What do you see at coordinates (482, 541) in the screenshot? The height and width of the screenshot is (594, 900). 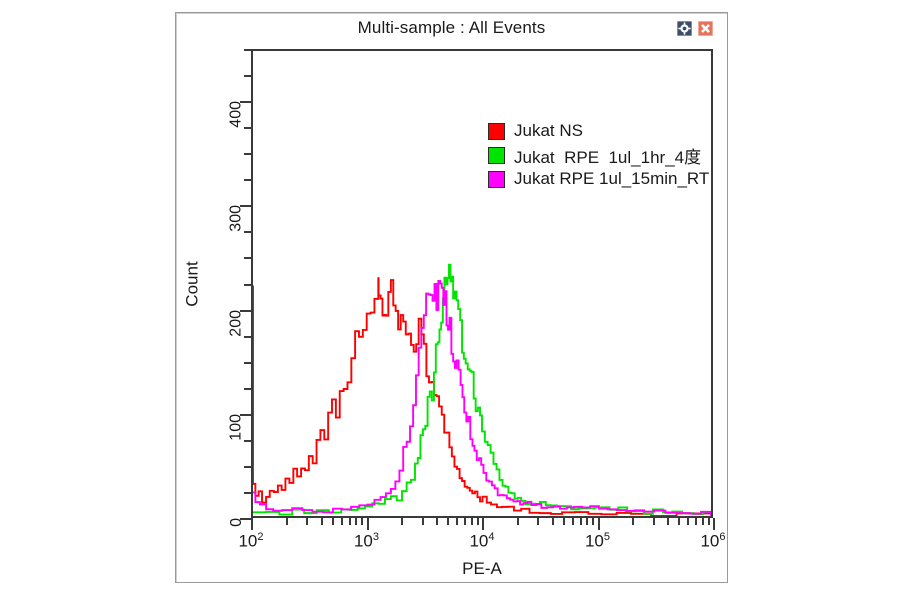 I see `x-axis-tick-label: 104` at bounding box center [482, 541].